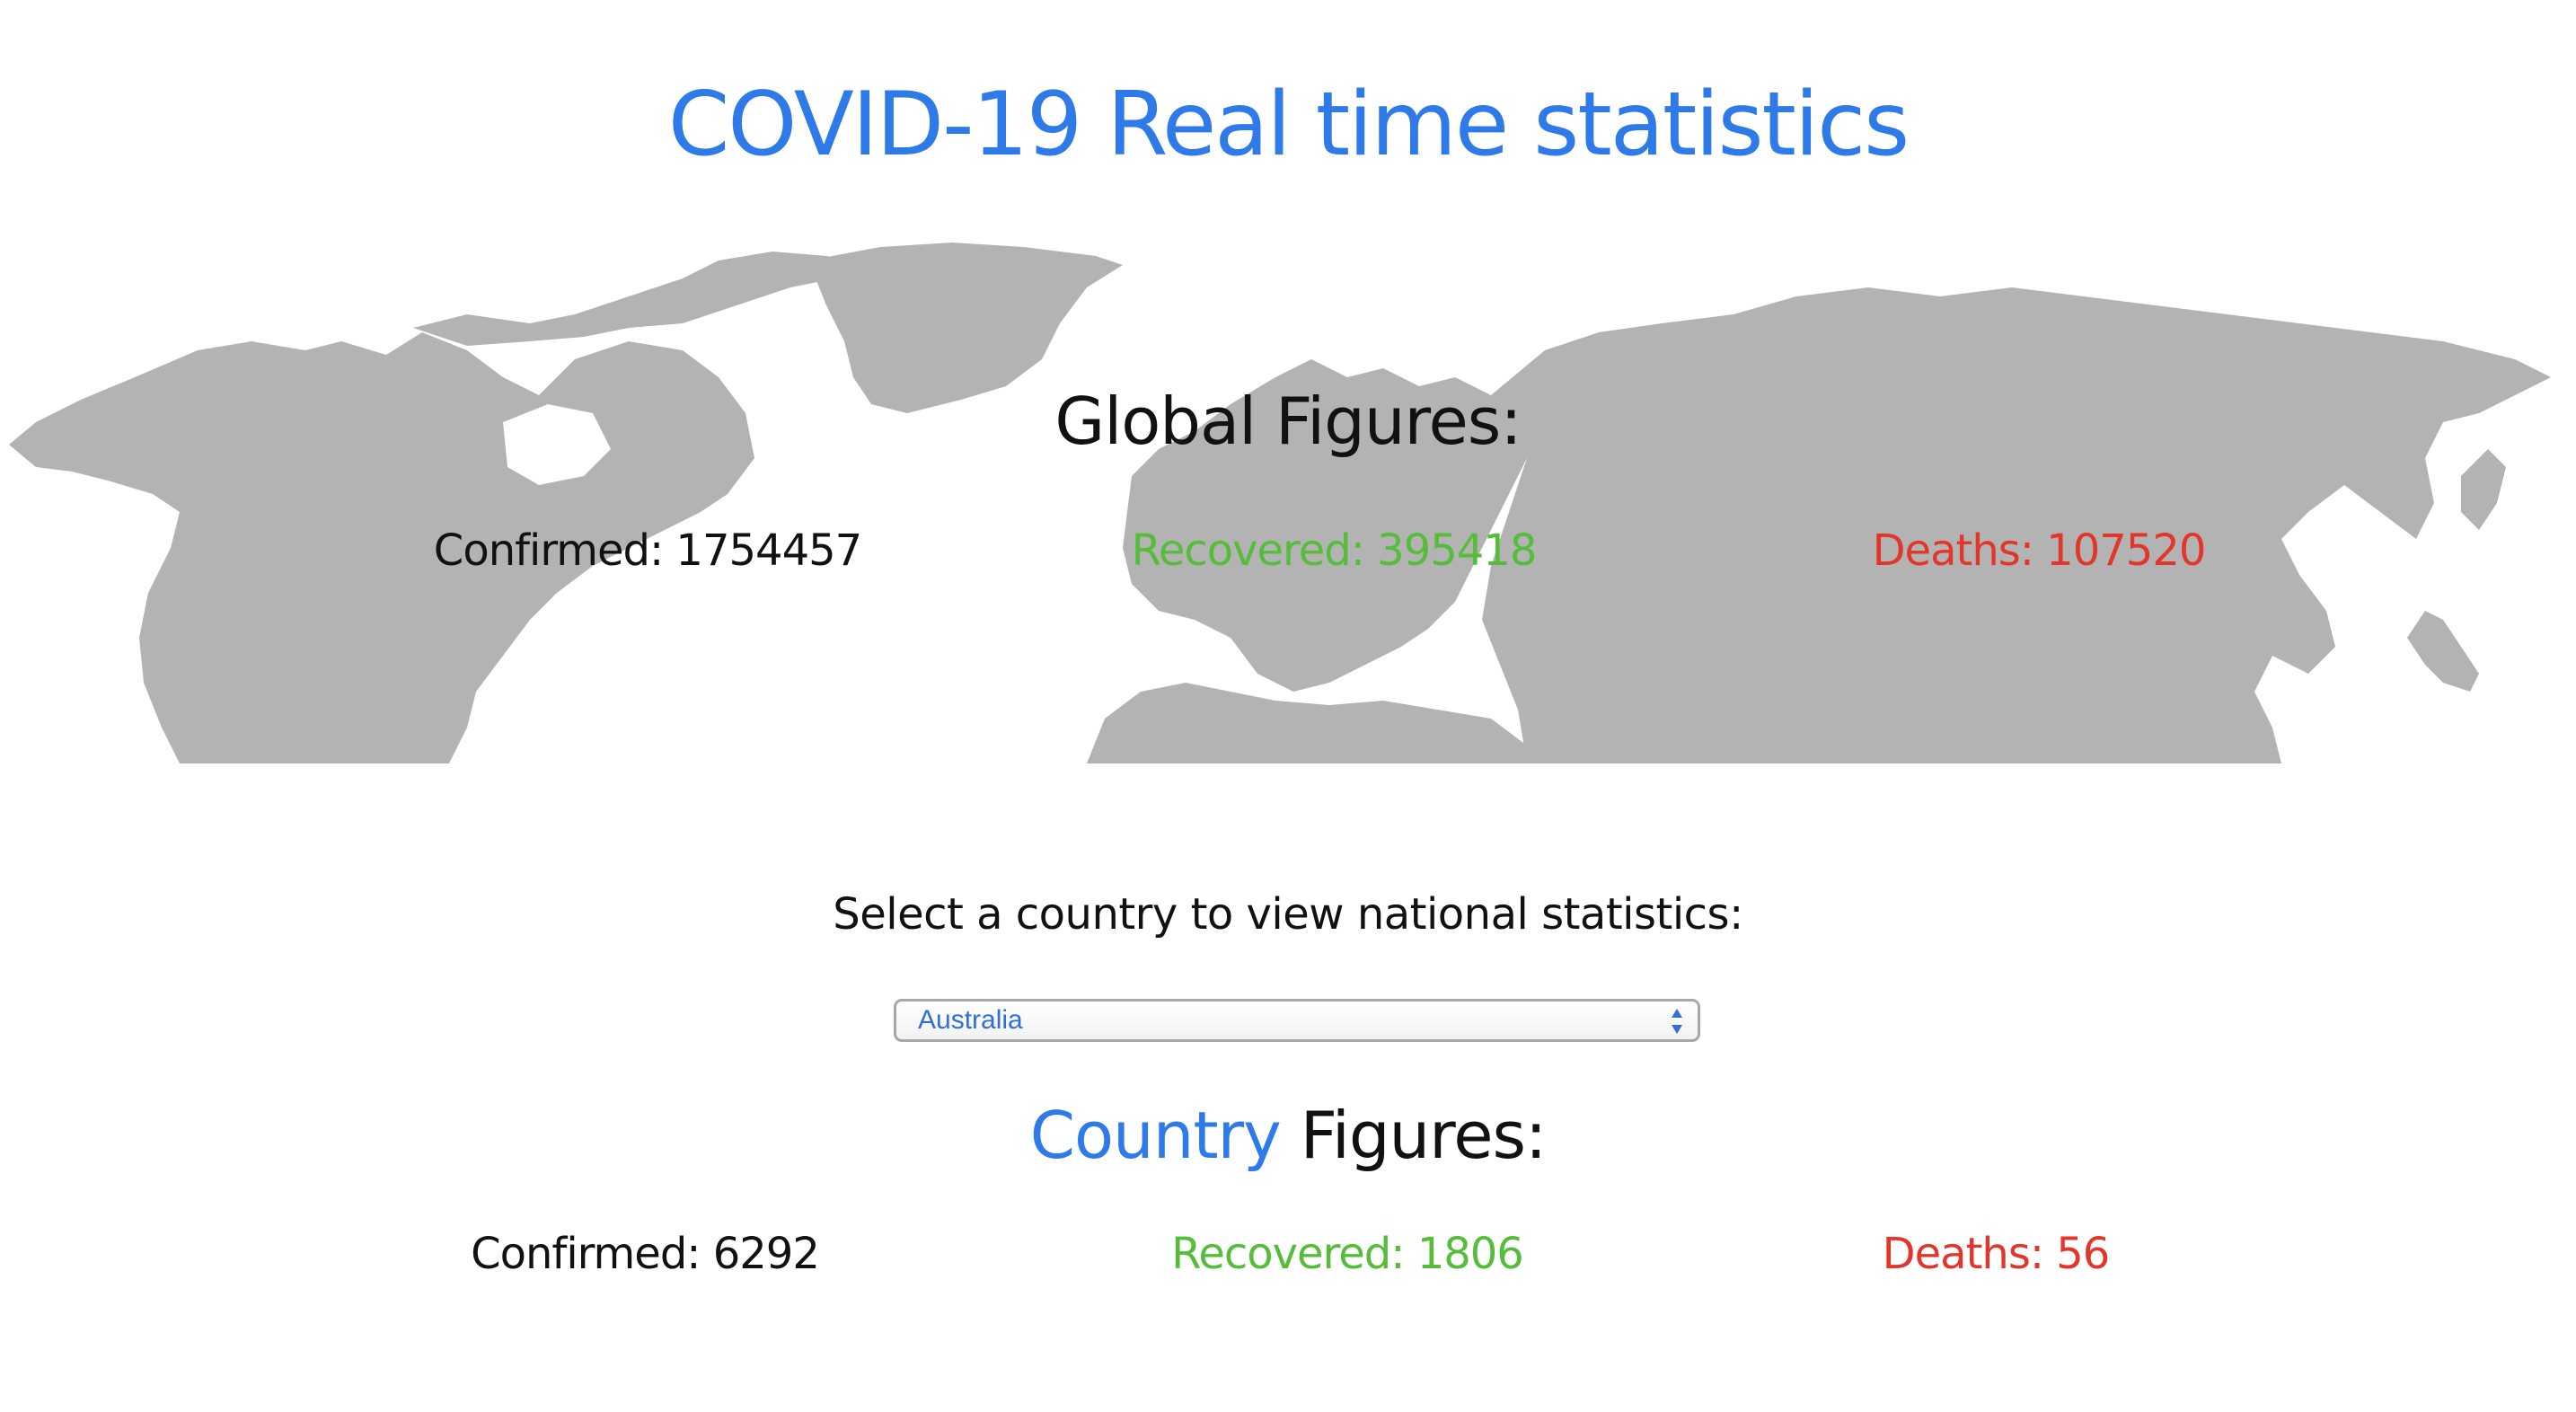 The width and height of the screenshot is (2576, 1412). I want to click on page-title: COVID-19 Real time statistics, so click(1288, 125).